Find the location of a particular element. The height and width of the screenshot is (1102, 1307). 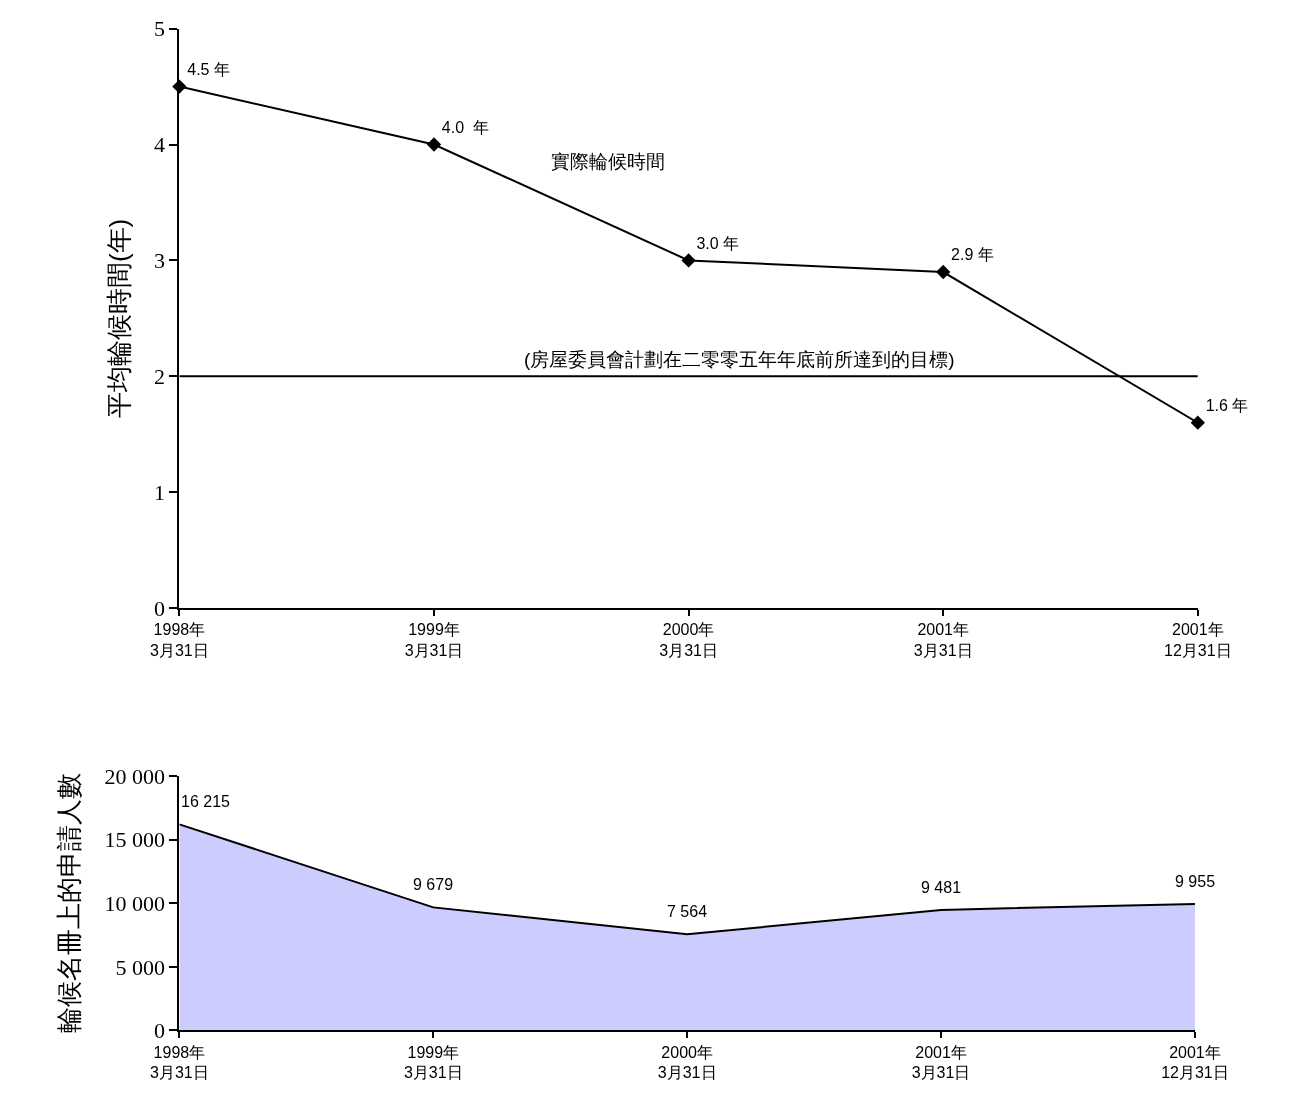

data-label: 1.6 年 is located at coordinates (1227, 405).